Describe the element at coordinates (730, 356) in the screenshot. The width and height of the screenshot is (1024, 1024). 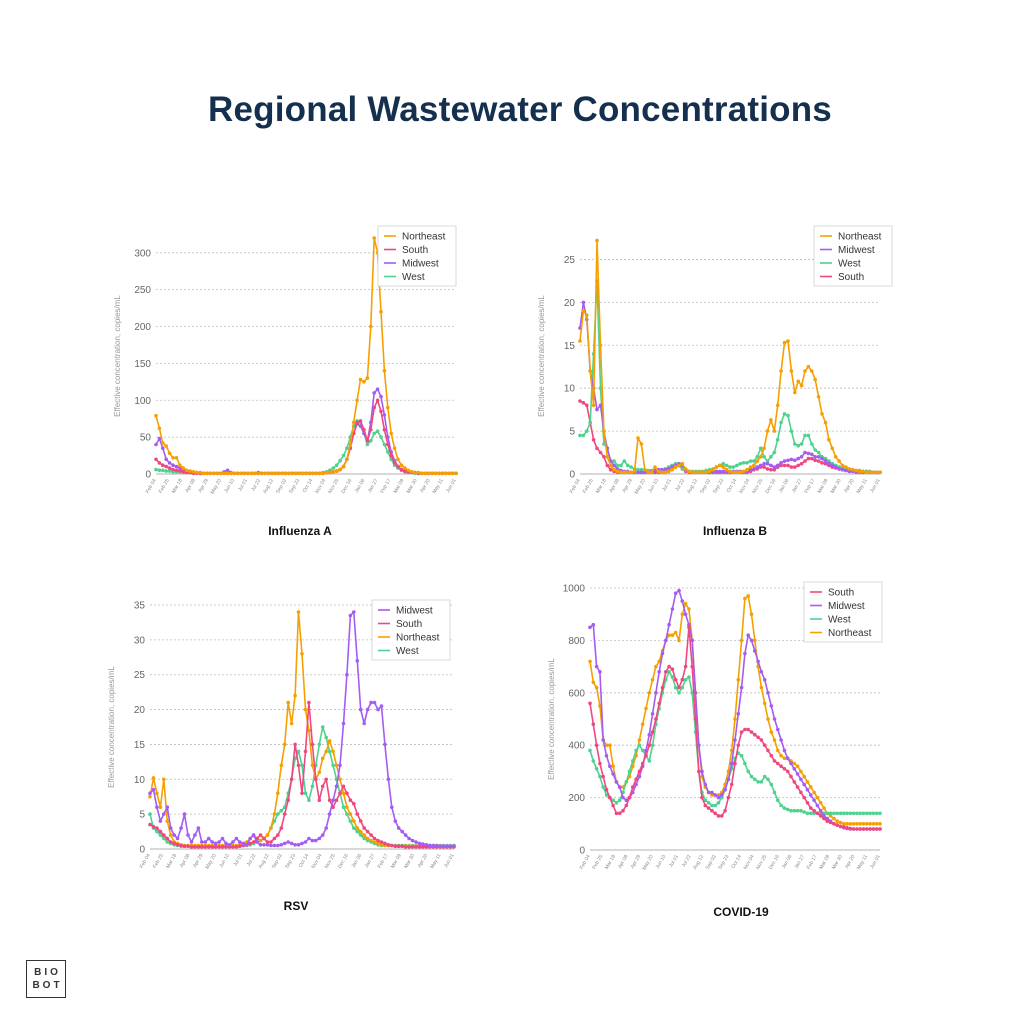
I see `series-northeast` at that location.